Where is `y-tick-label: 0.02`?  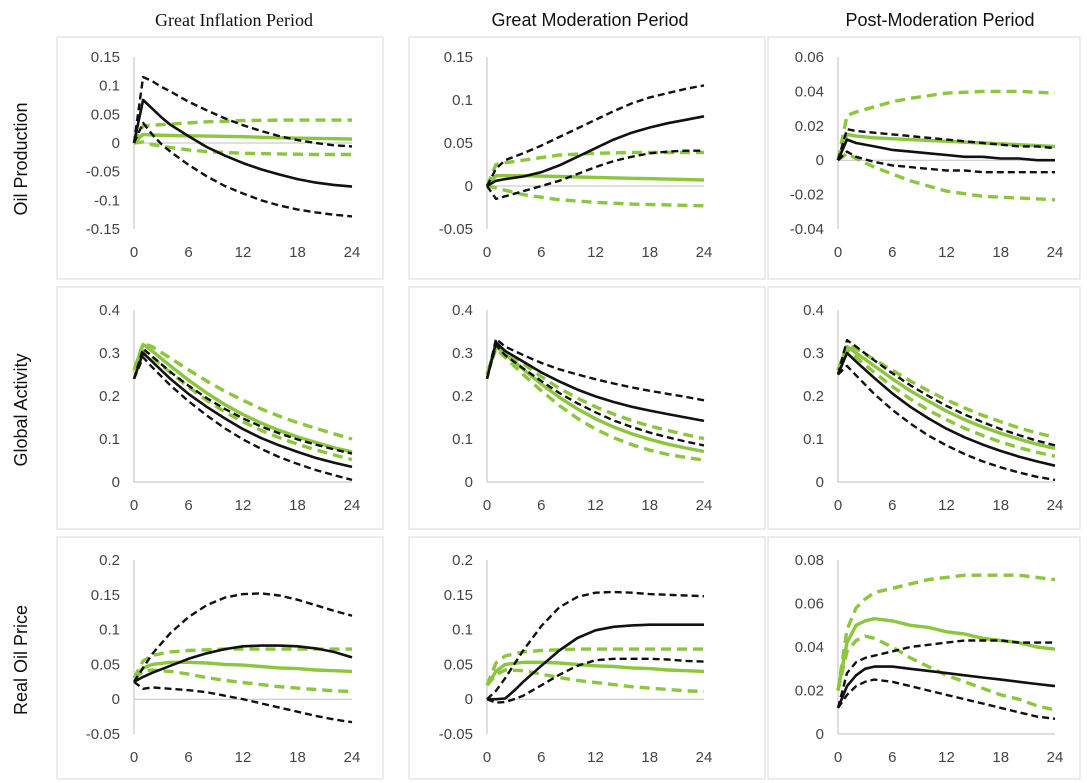 y-tick-label: 0.02 is located at coordinates (809, 126).